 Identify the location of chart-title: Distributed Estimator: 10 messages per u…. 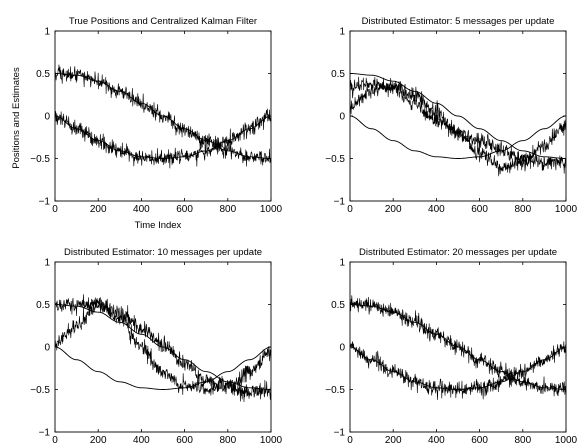
(163, 252).